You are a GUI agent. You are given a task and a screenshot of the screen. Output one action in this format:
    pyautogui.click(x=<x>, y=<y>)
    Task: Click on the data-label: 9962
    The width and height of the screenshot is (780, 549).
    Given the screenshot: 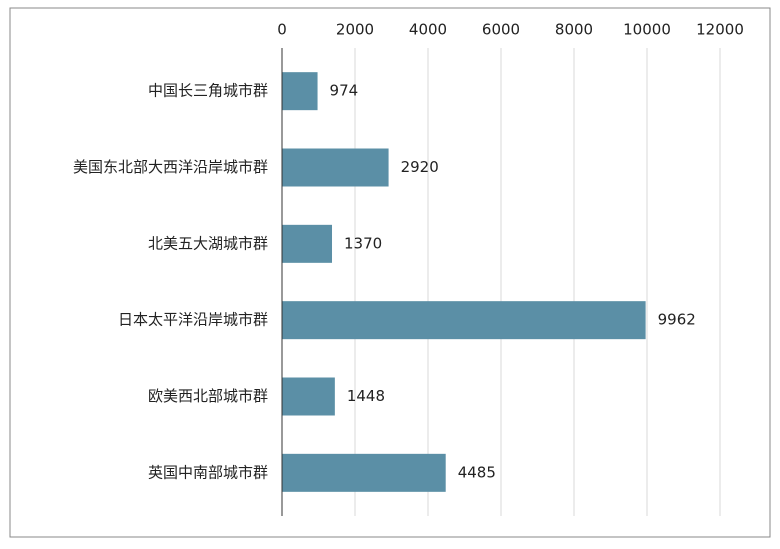 What is the action you would take?
    pyautogui.click(x=677, y=320)
    